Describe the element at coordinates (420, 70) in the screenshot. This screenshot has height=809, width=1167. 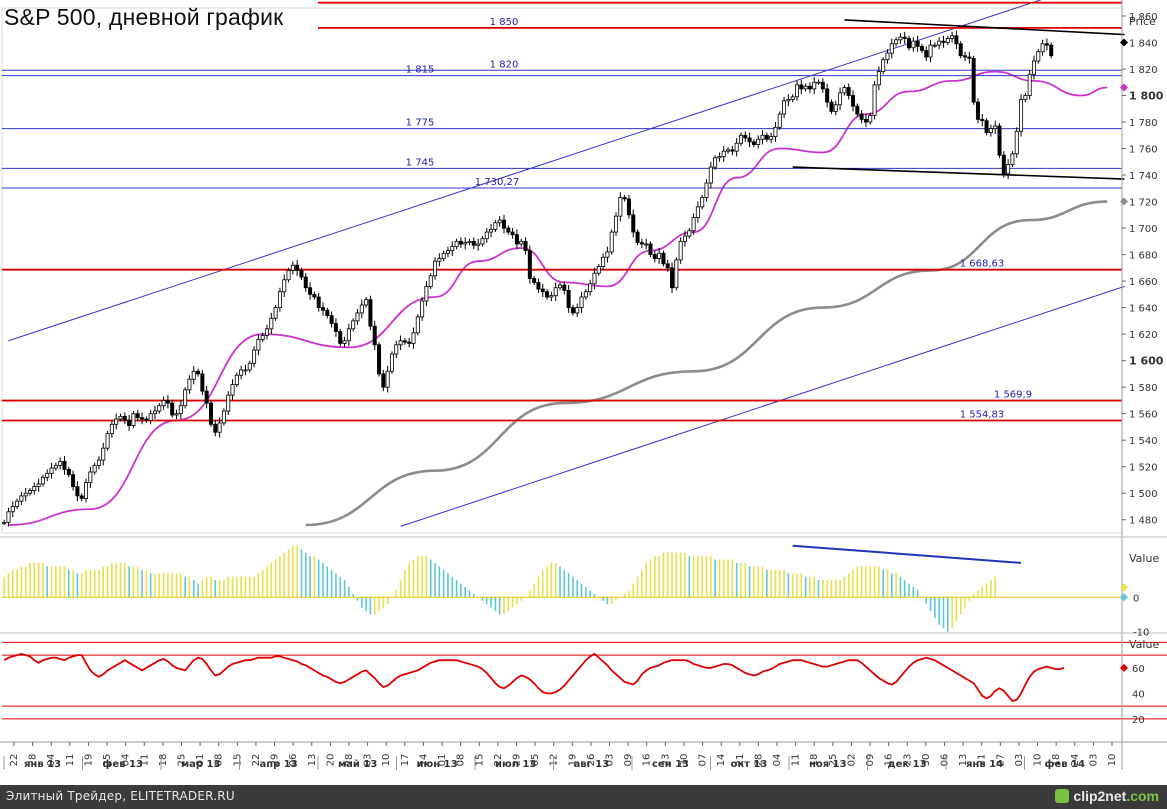
I see `level-label: 1 815` at that location.